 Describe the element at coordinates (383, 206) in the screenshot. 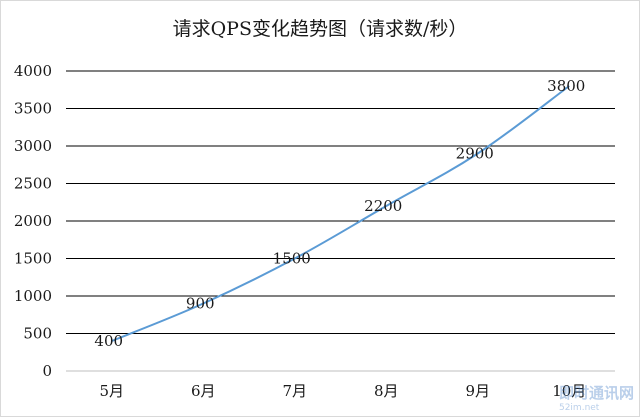

I see `data-label: 2200` at that location.